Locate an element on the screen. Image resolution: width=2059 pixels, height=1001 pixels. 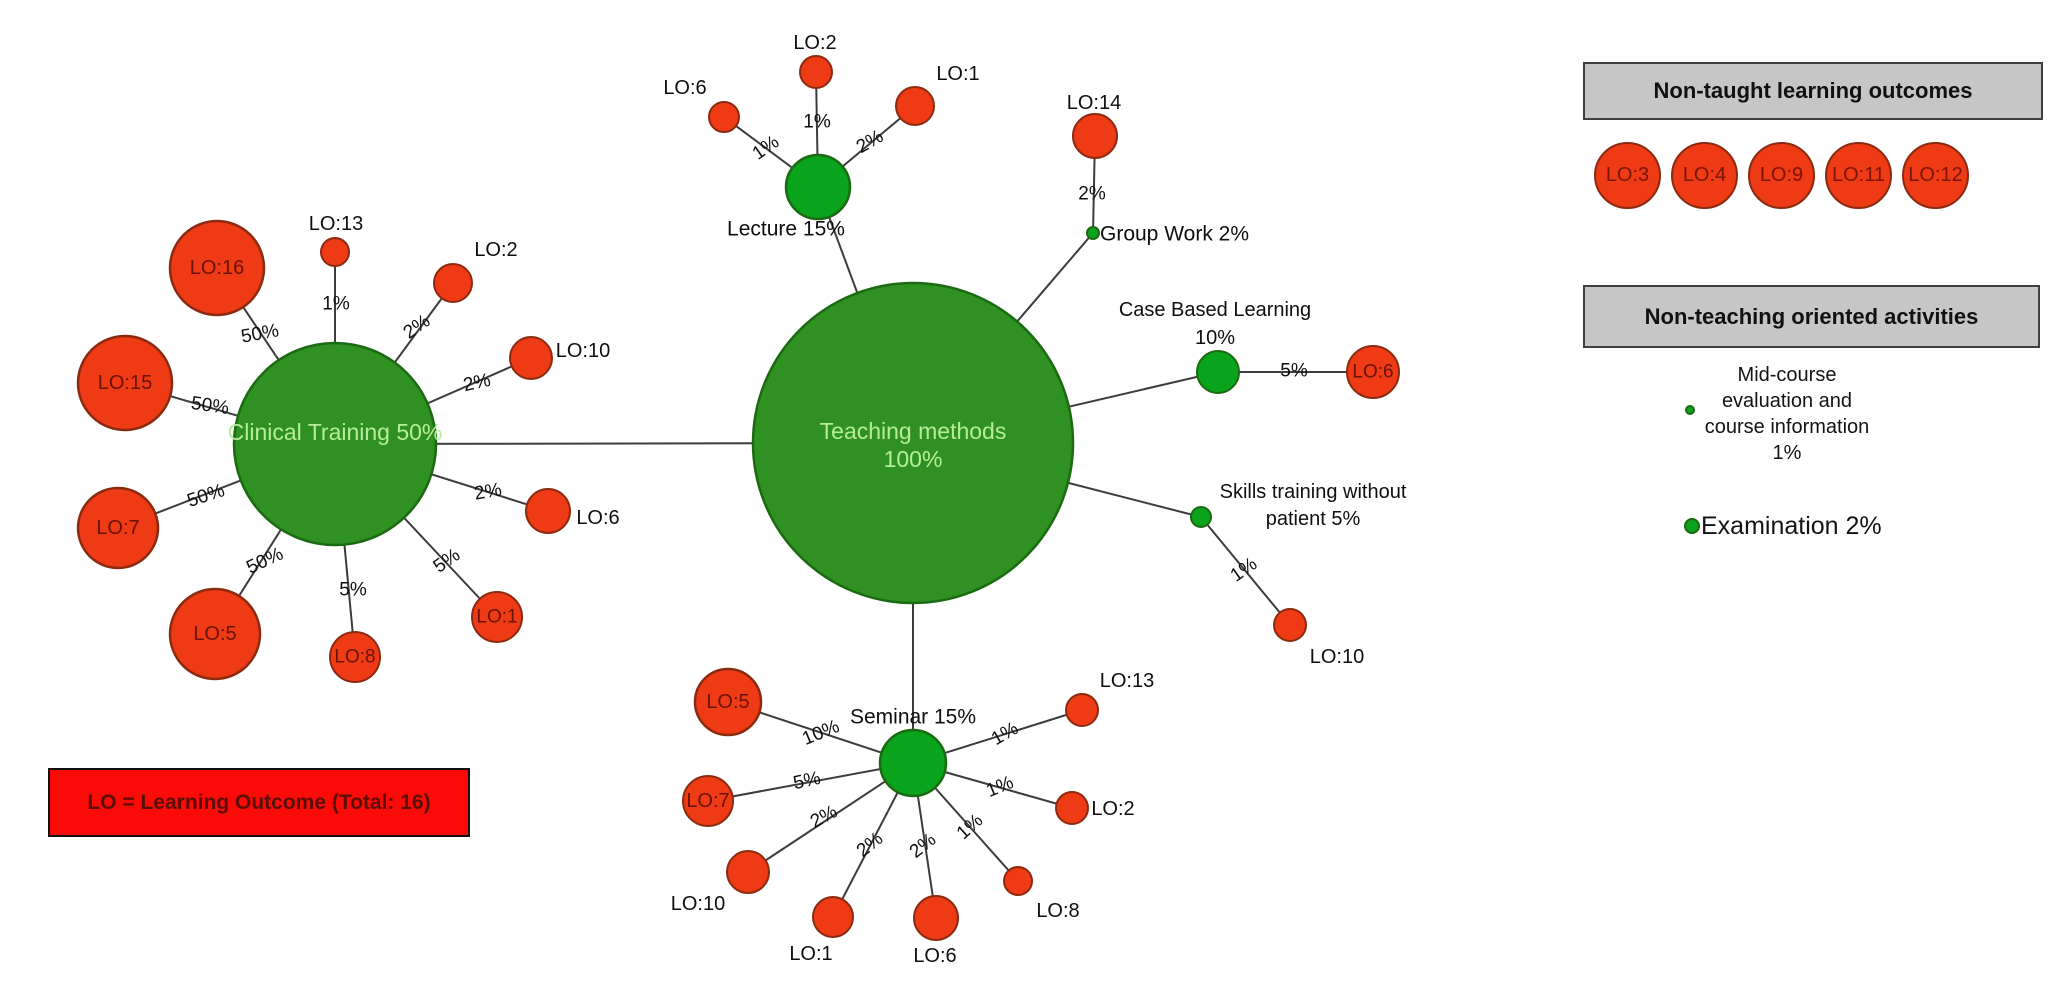
node-label-case-based-learning: Case Based Learning is located at coordinates (1215, 310).